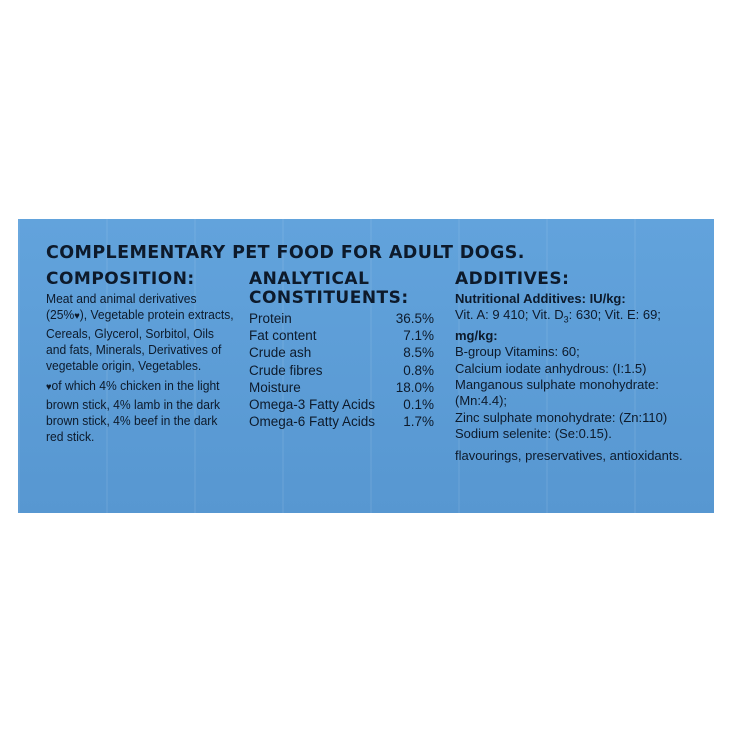 This screenshot has width=732, height=732. Describe the element at coordinates (121, 307) in the screenshot. I see `composition-text-part1: Meat and animal derivatives (25%` at that location.